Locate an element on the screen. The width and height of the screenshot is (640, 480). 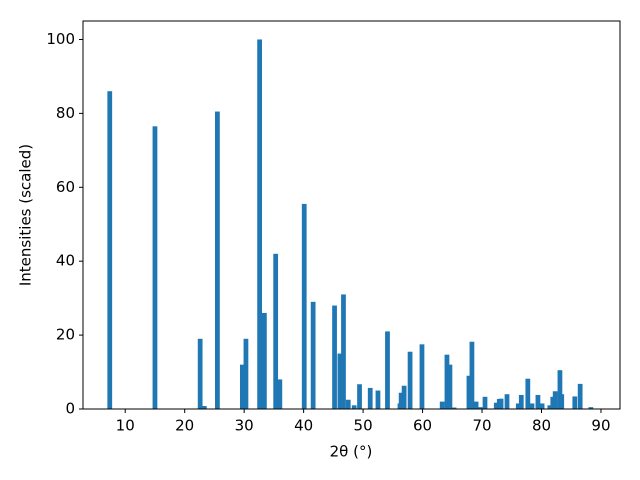
y-tick-label: 20 is located at coordinates (65, 335).